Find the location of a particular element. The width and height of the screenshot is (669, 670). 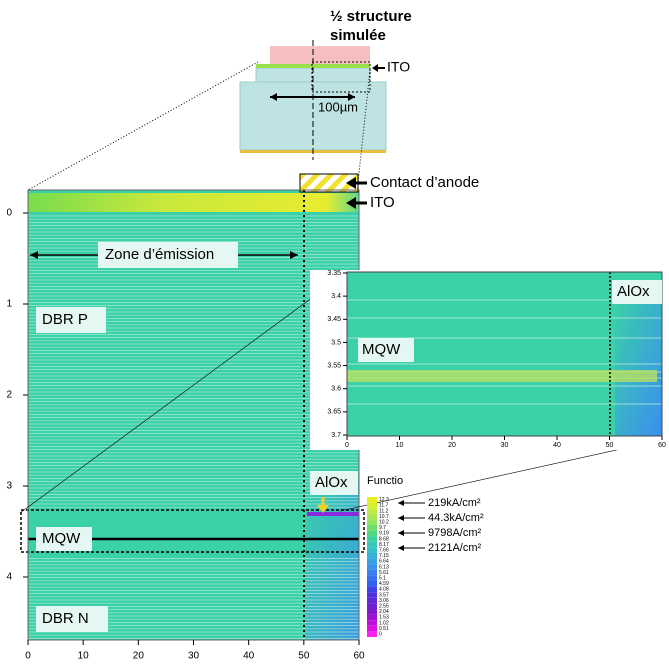

colorbar-label: 3.57 is located at coordinates (384, 595).